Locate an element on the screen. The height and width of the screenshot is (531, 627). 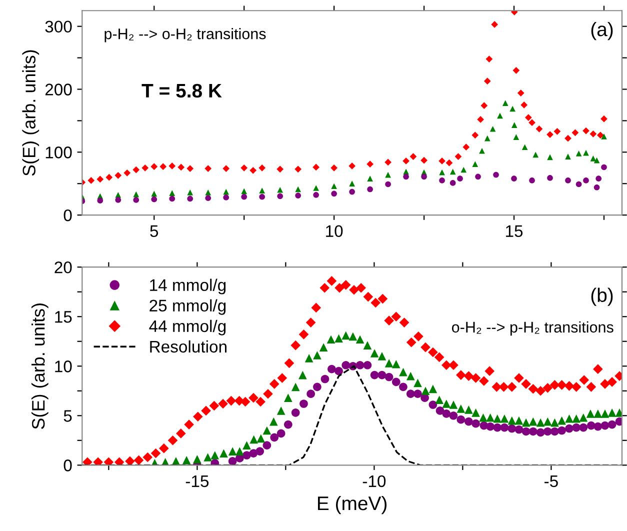
x-tick-label: -15 is located at coordinates (197, 481).